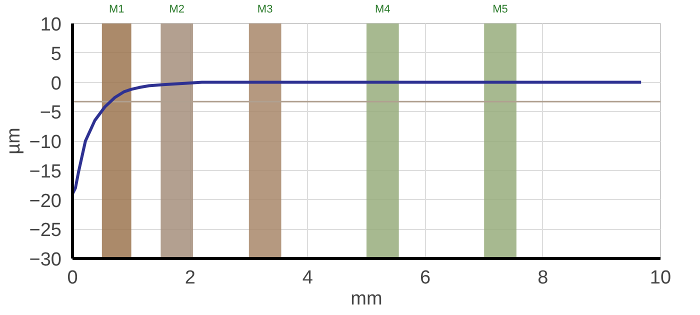  I want to click on band-label: M4, so click(382, 10).